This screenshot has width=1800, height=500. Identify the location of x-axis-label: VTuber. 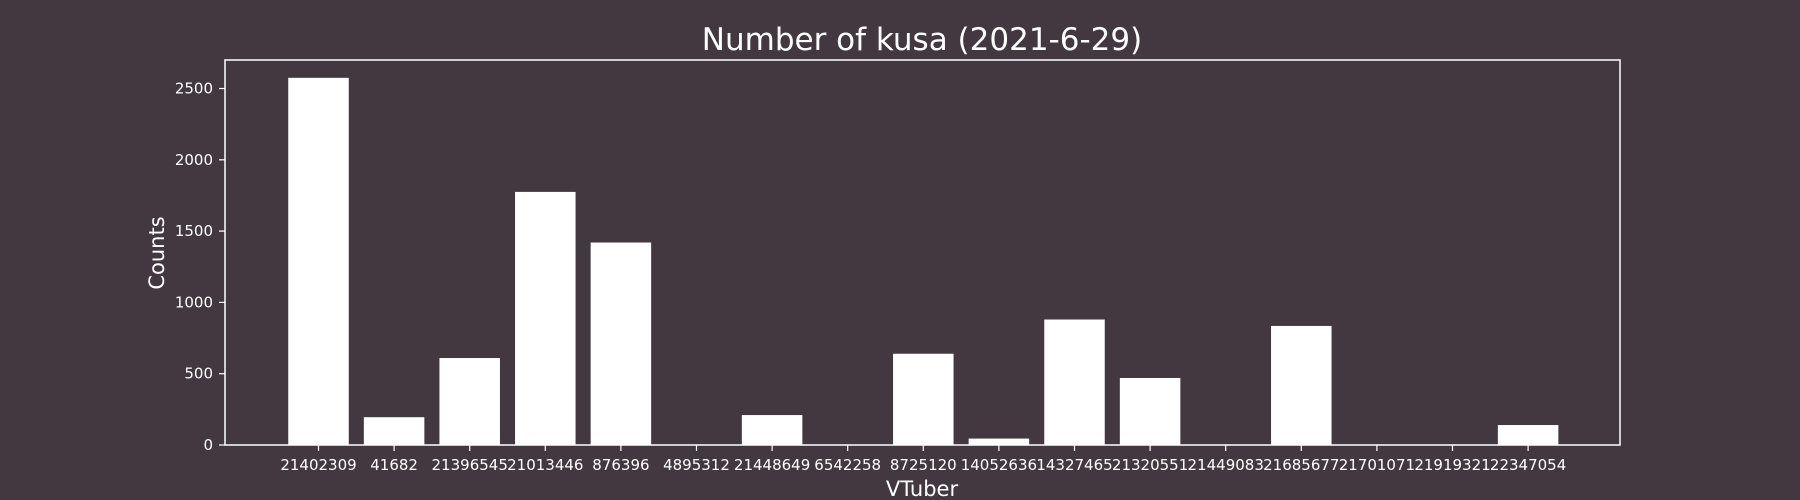
(922, 488).